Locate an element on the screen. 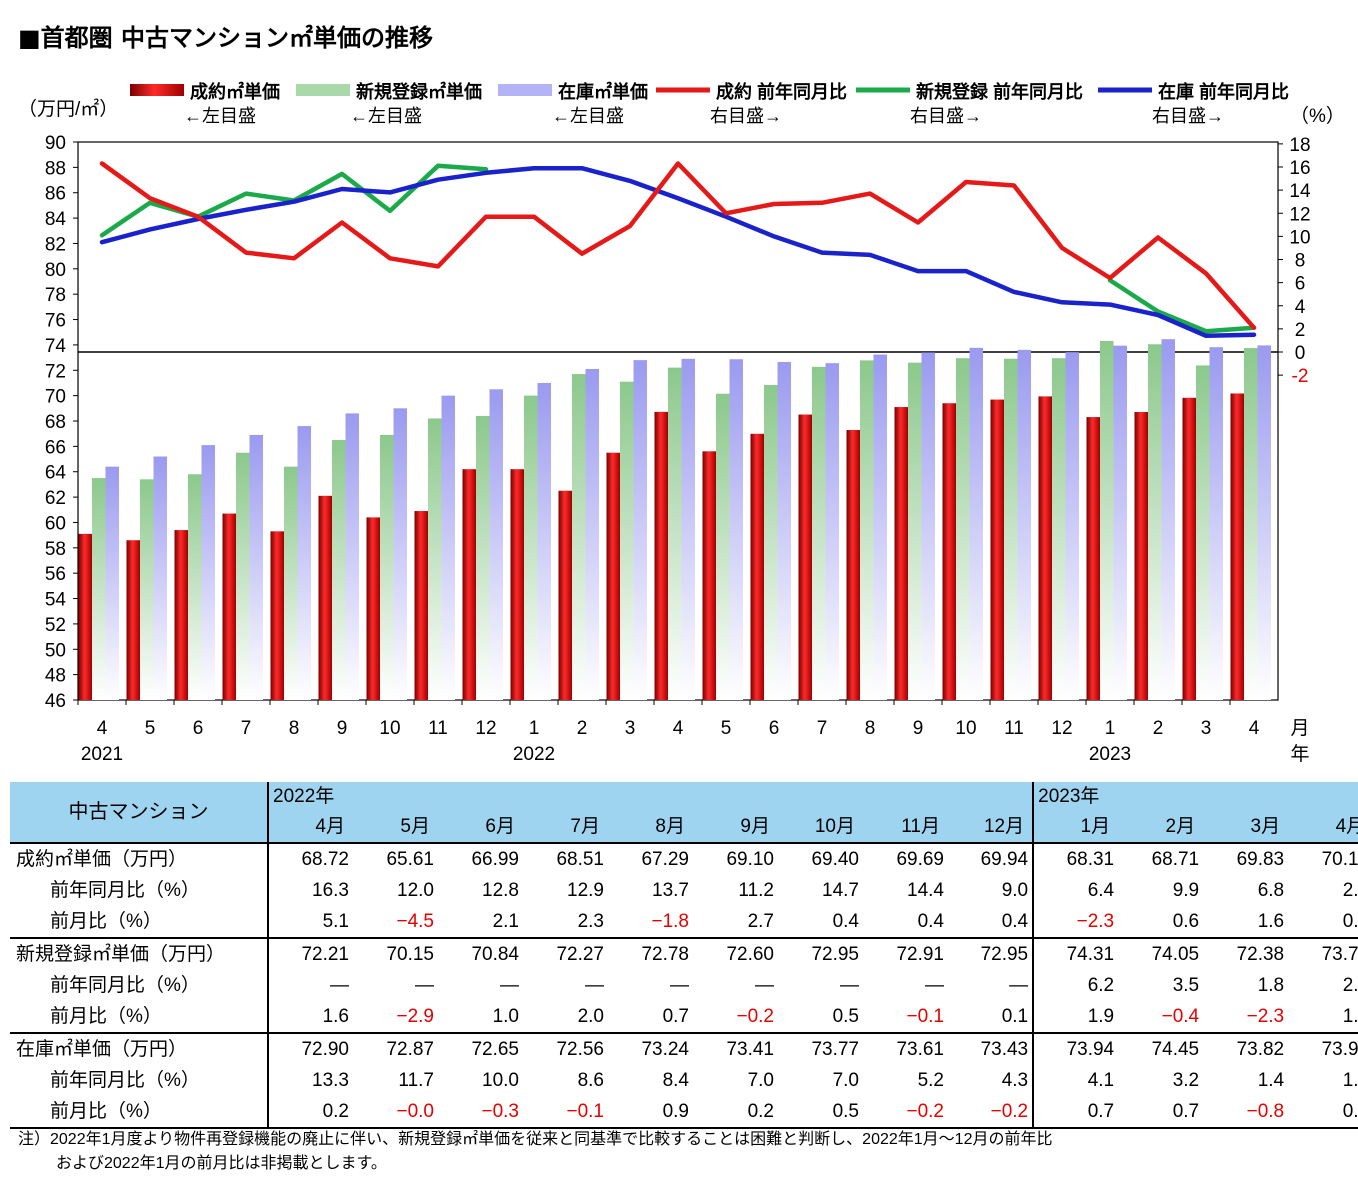  month-axis-label: 月 is located at coordinates (1299, 728).